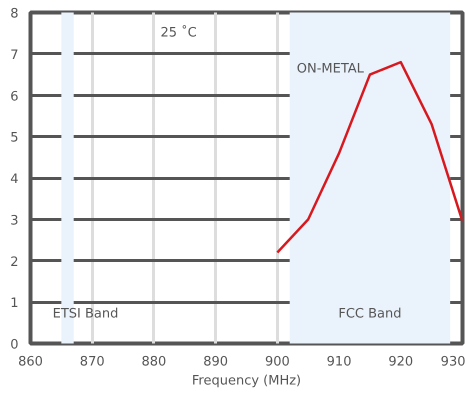 This screenshot has height=401, width=465. What do you see at coordinates (30, 362) in the screenshot?
I see `x-tick-label: 860` at bounding box center [30, 362].